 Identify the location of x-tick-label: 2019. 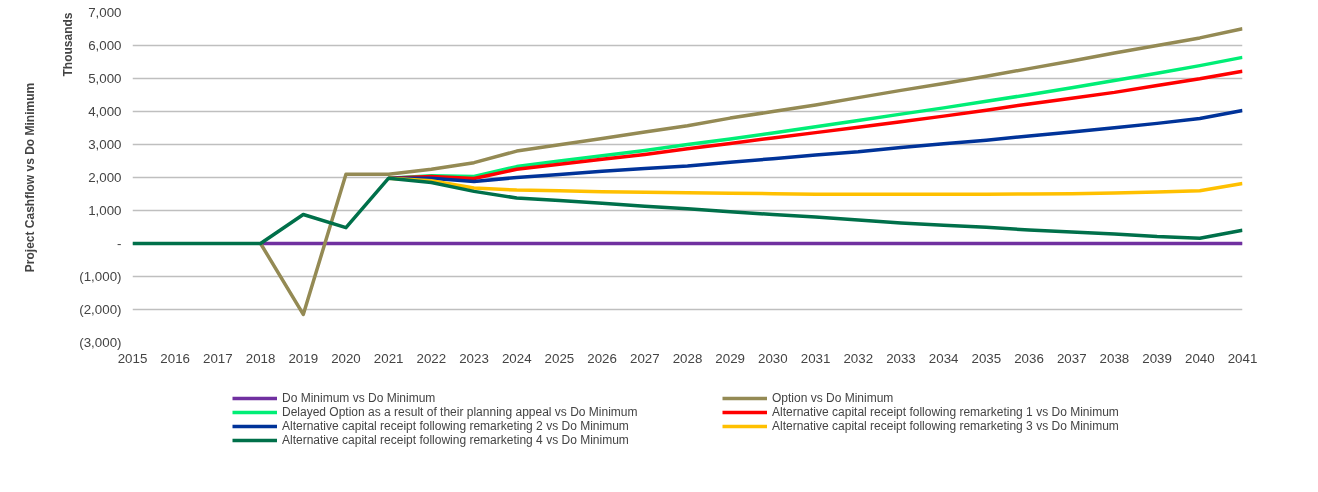
(303, 358).